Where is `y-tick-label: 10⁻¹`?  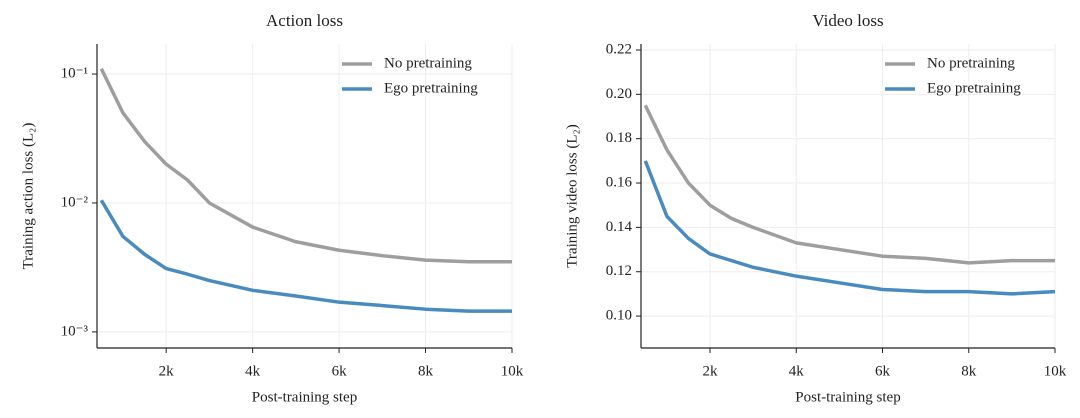
y-tick-label: 10⁻¹ is located at coordinates (74, 73).